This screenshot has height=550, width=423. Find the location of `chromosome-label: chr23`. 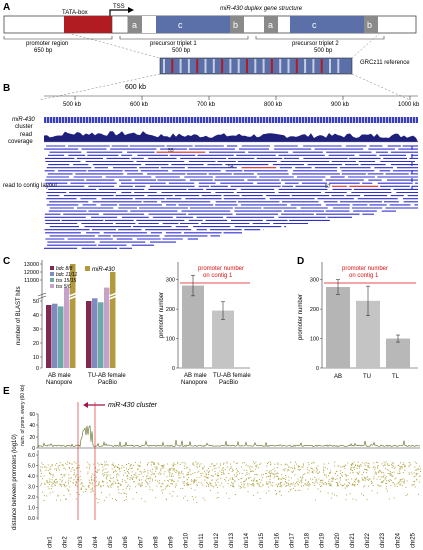

chromosome-label: chr23 is located at coordinates (383, 540).